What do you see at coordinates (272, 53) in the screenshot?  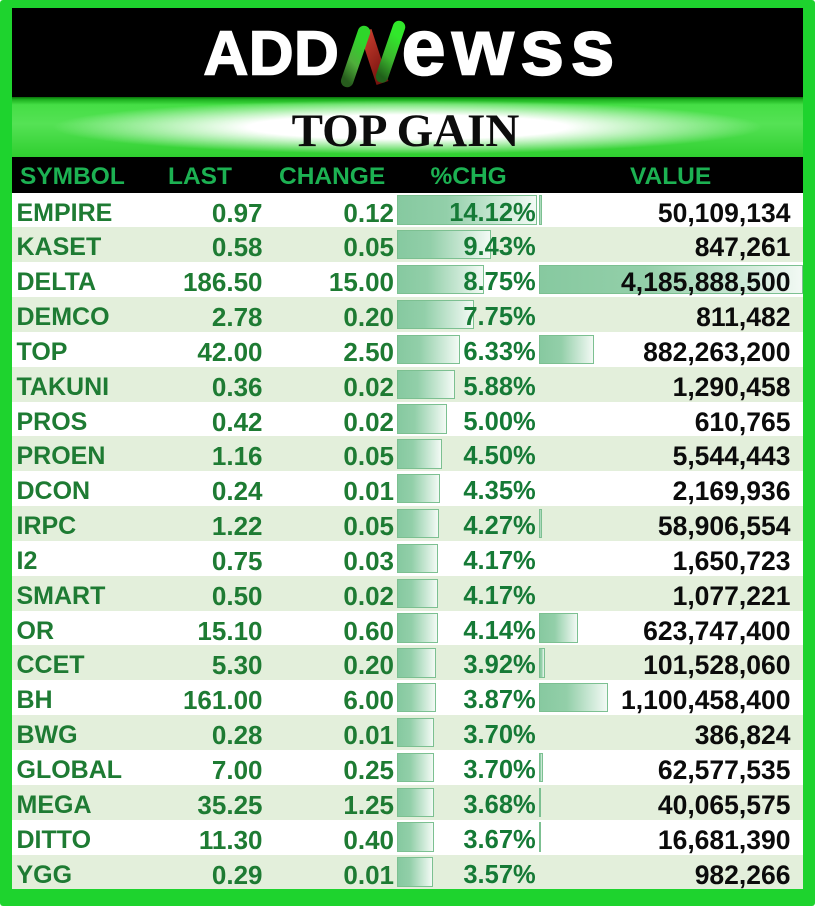 I see `svg-text: ADD` at bounding box center [272, 53].